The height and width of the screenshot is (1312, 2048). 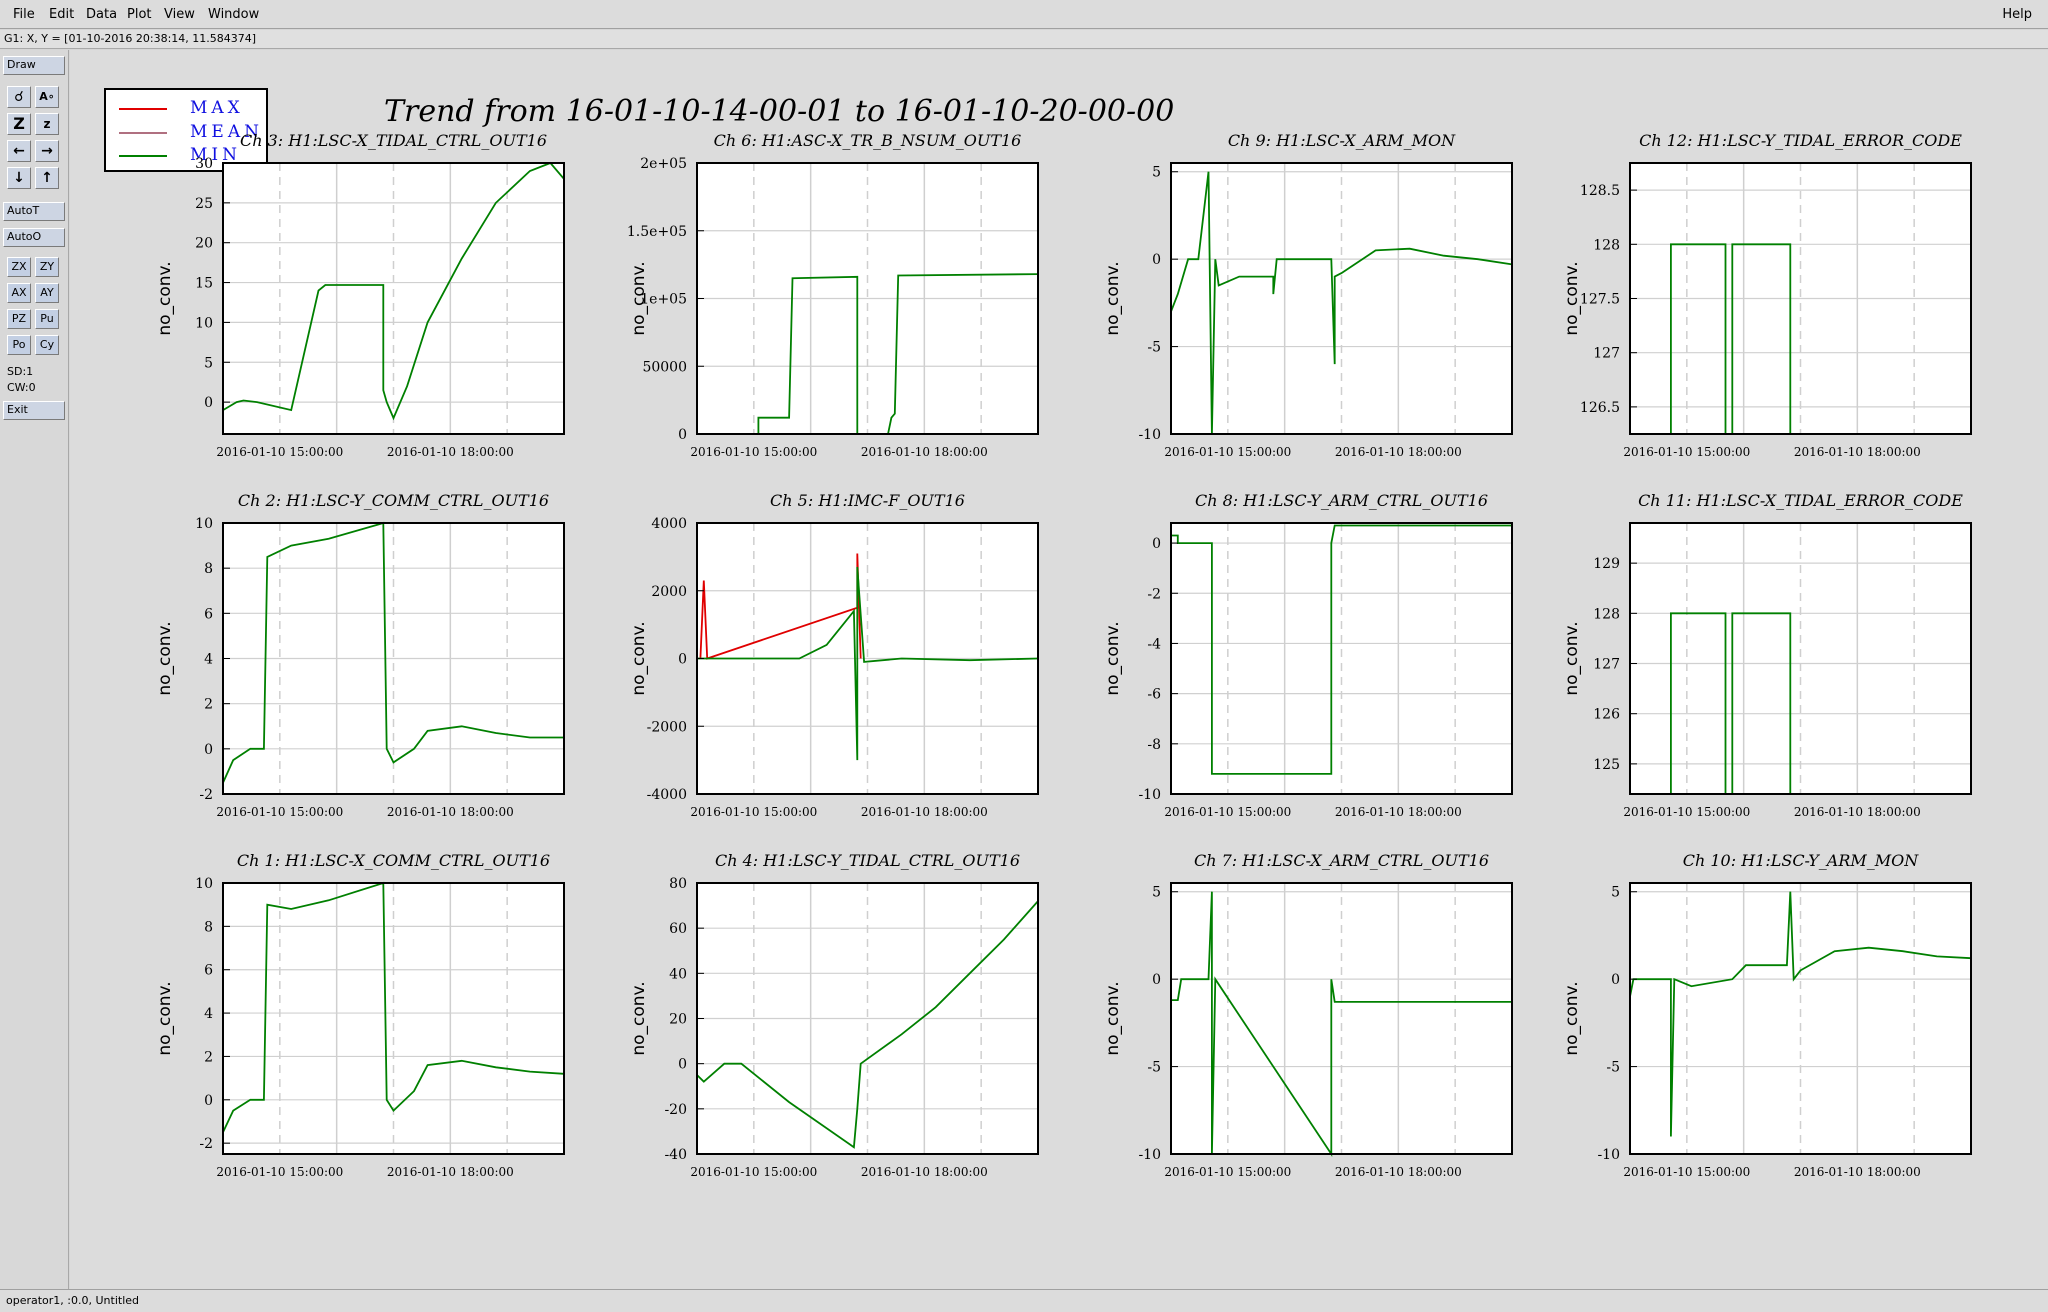 I want to click on legend-mean-swatch, so click(x=143, y=133).